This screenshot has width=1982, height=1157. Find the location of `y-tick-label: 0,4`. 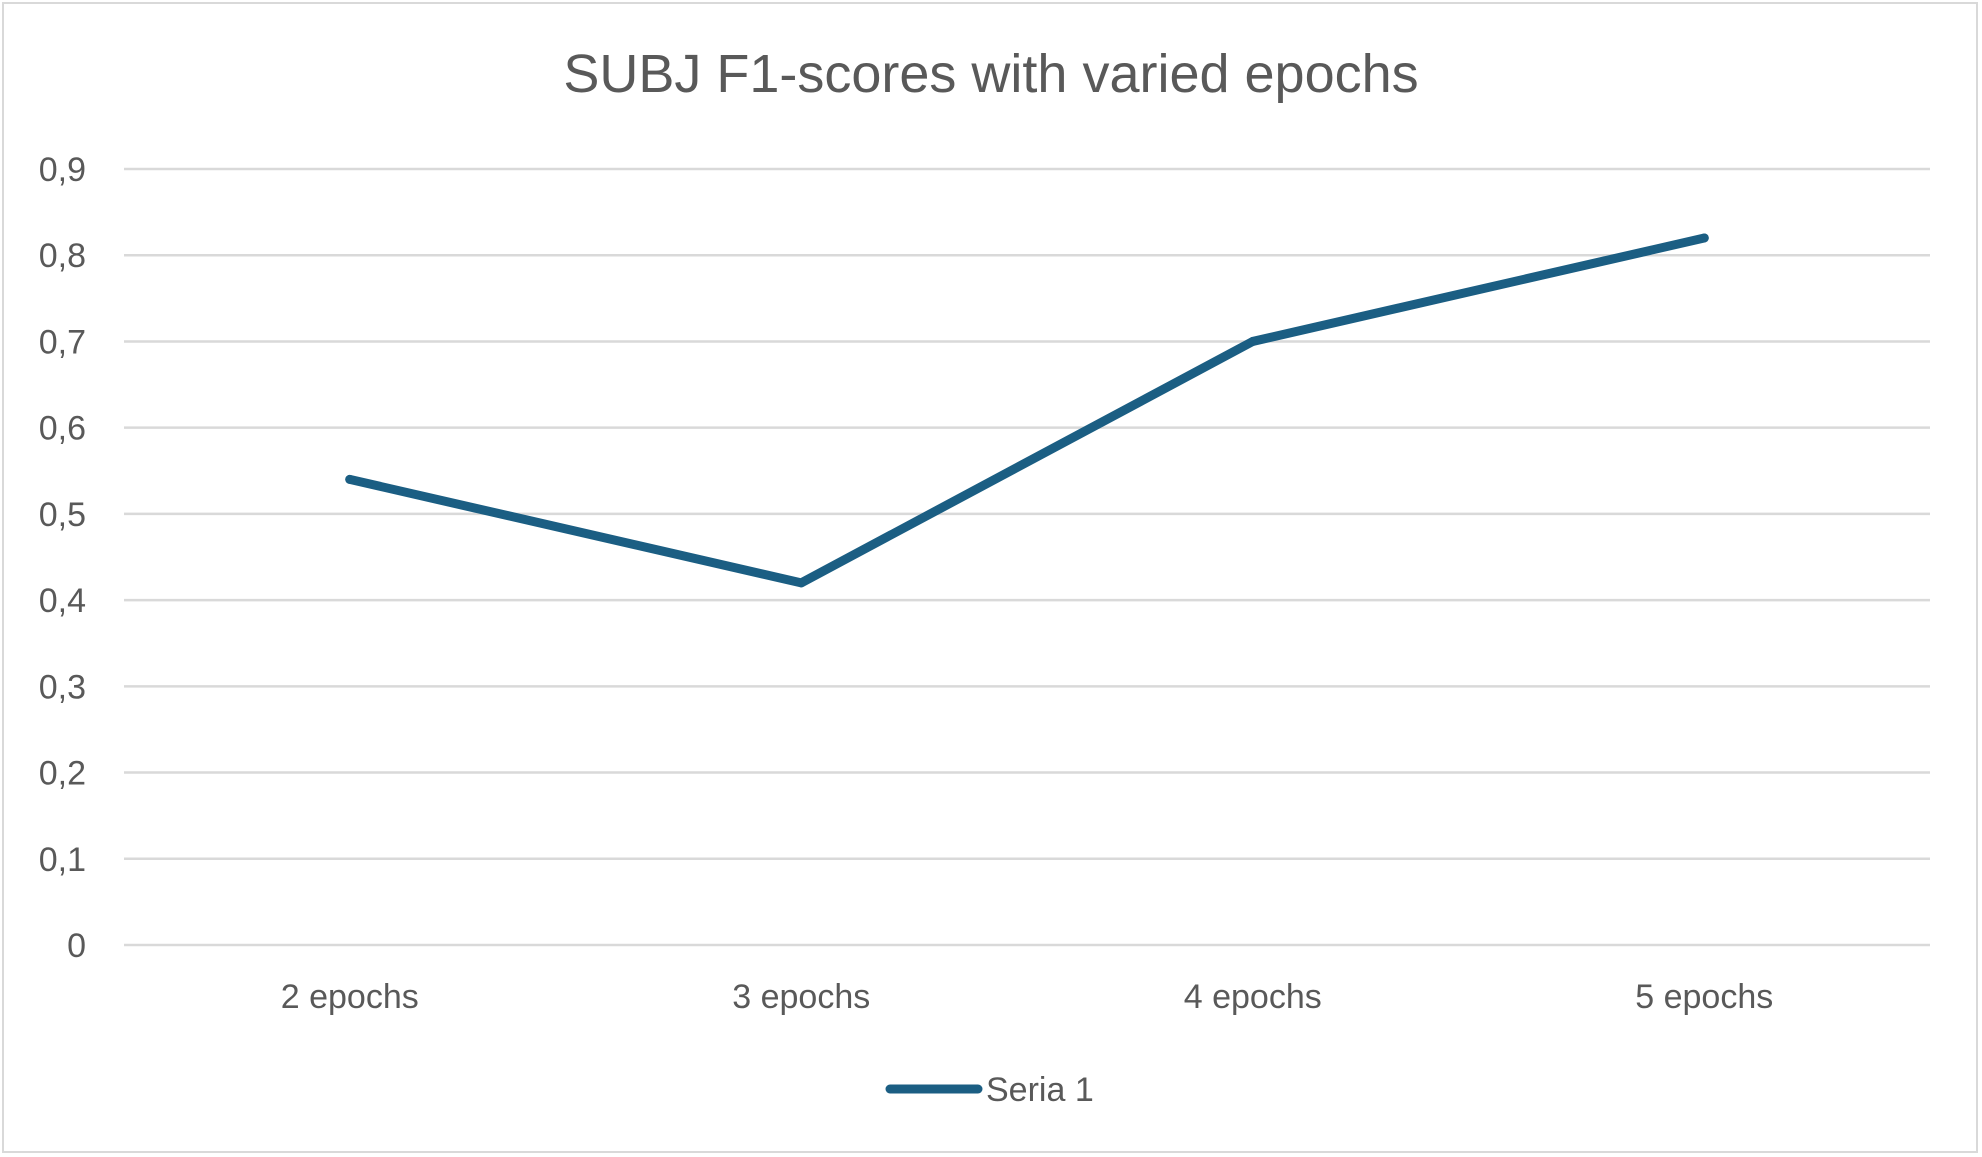

y-tick-label: 0,4 is located at coordinates (62, 601).